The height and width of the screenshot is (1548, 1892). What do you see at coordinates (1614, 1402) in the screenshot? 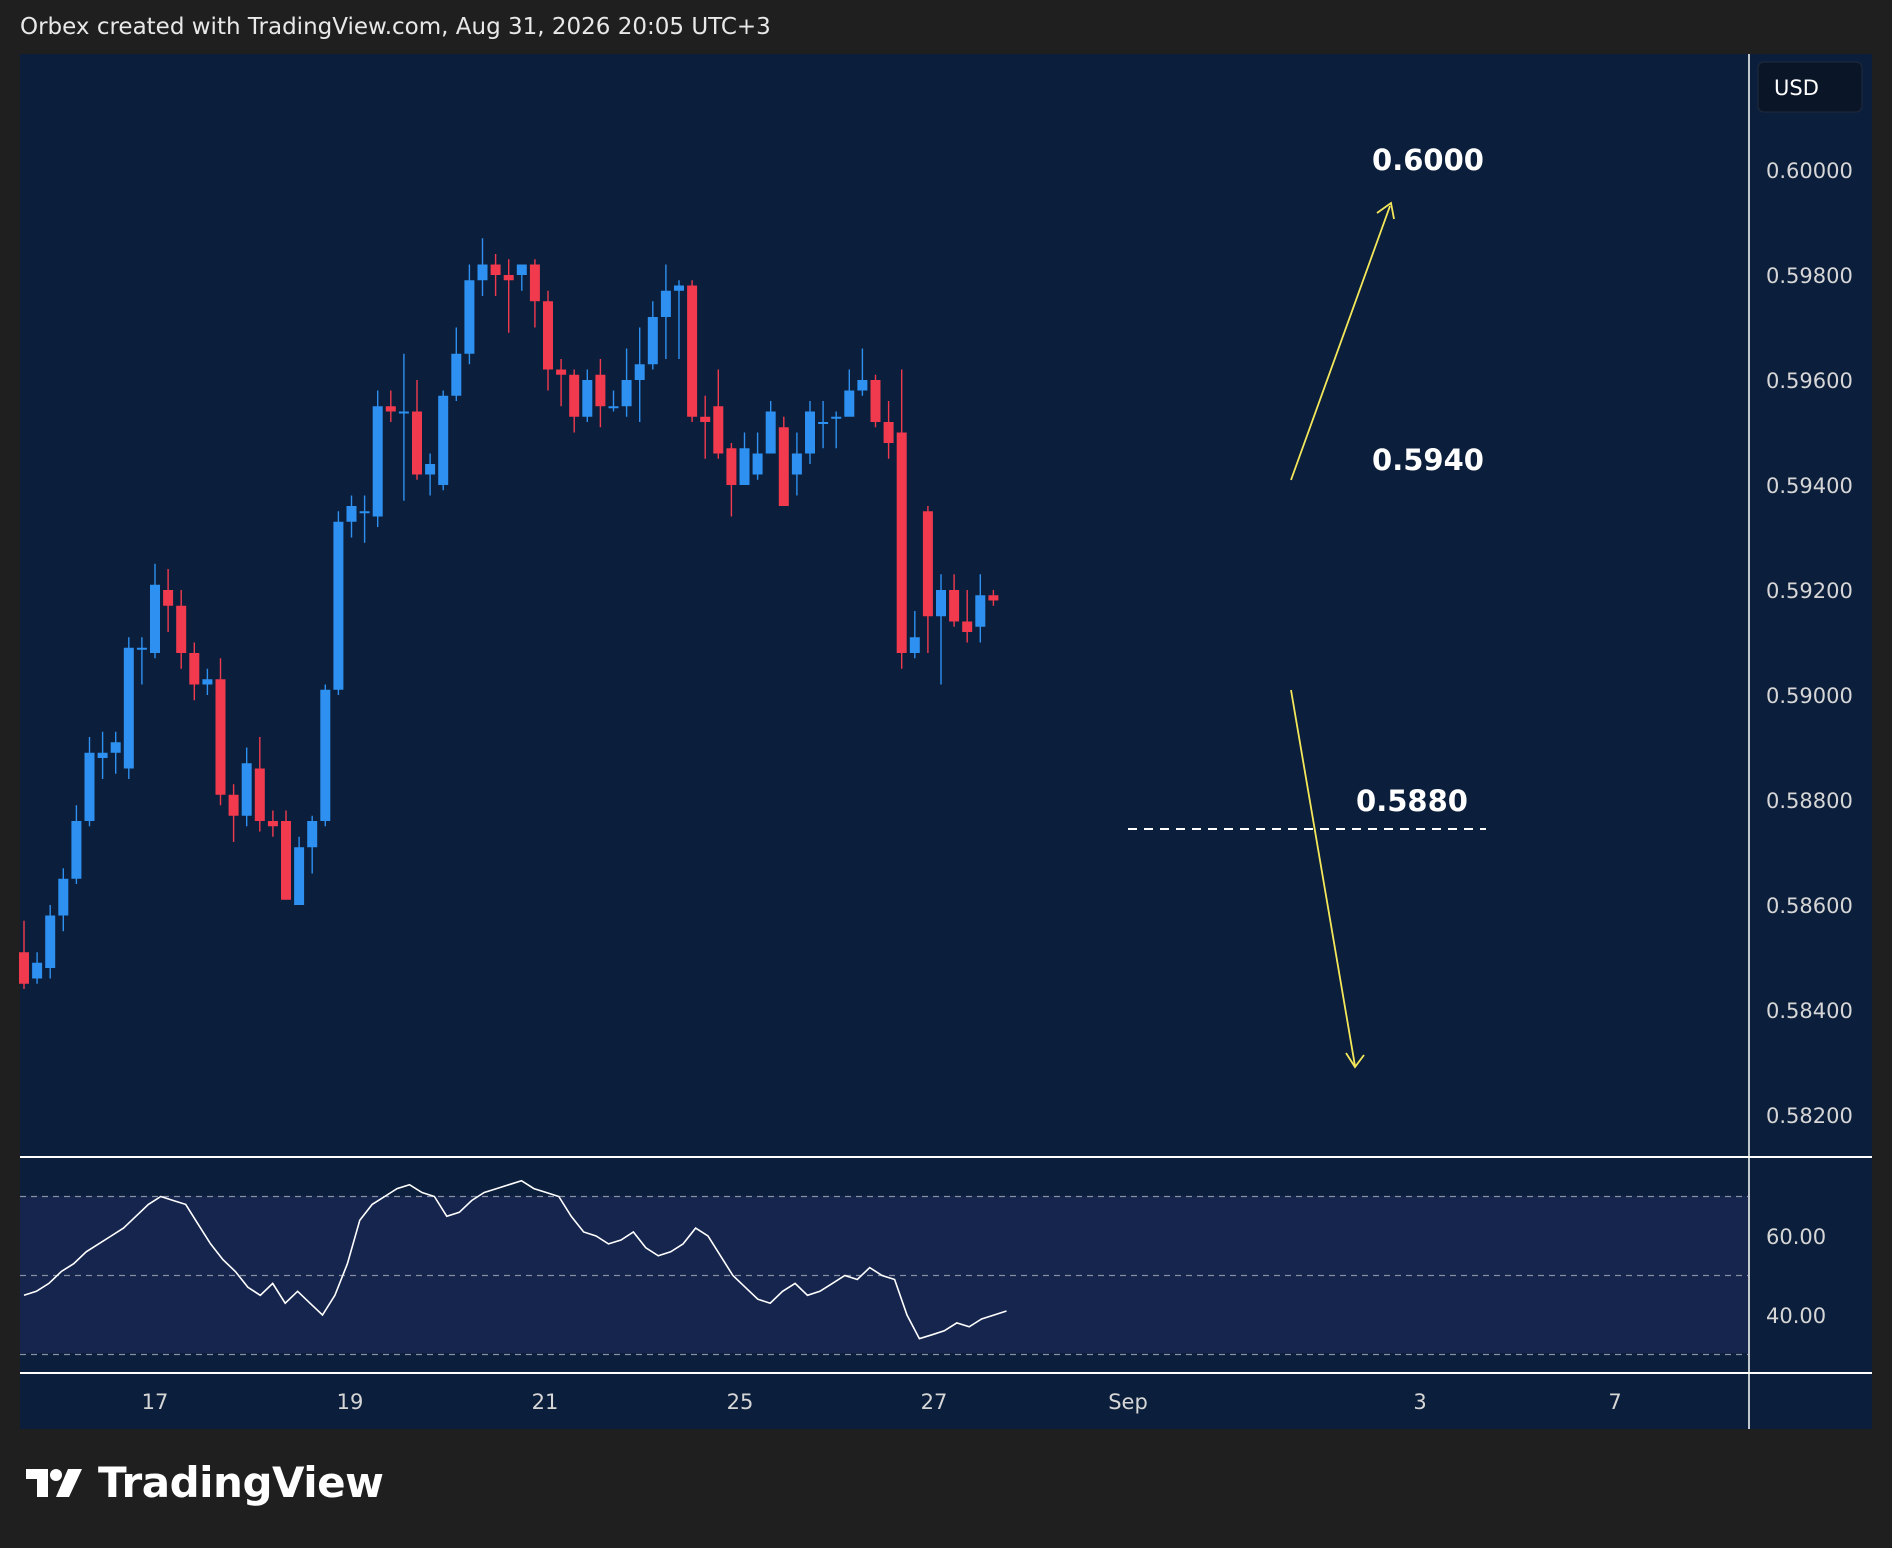
I see `time-tick-label: 7` at bounding box center [1614, 1402].